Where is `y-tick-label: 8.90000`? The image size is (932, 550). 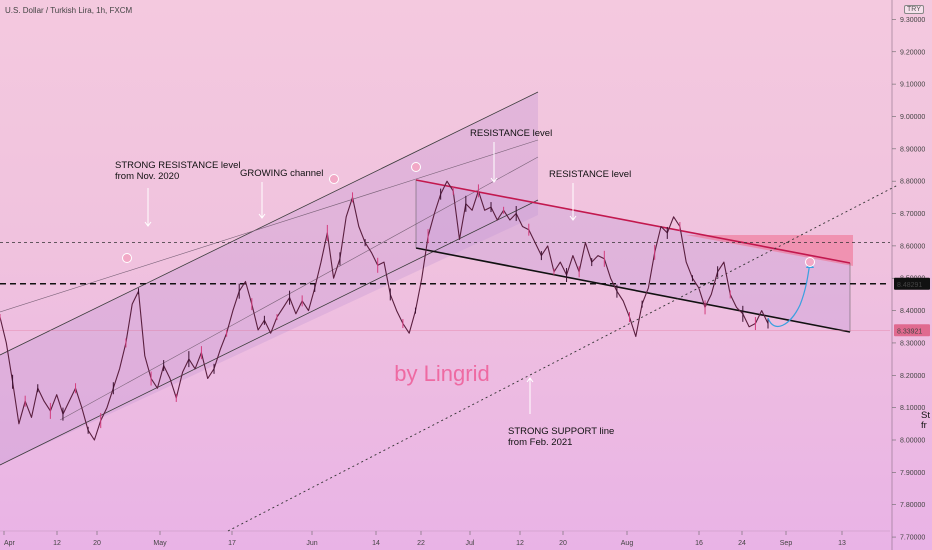
y-tick-label: 8.90000 is located at coordinates (912, 149).